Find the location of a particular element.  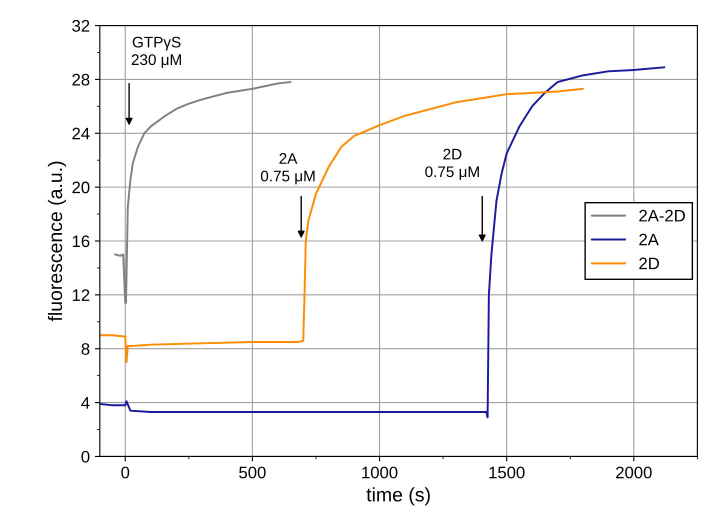

y-tick-label: 4 is located at coordinates (85, 403).